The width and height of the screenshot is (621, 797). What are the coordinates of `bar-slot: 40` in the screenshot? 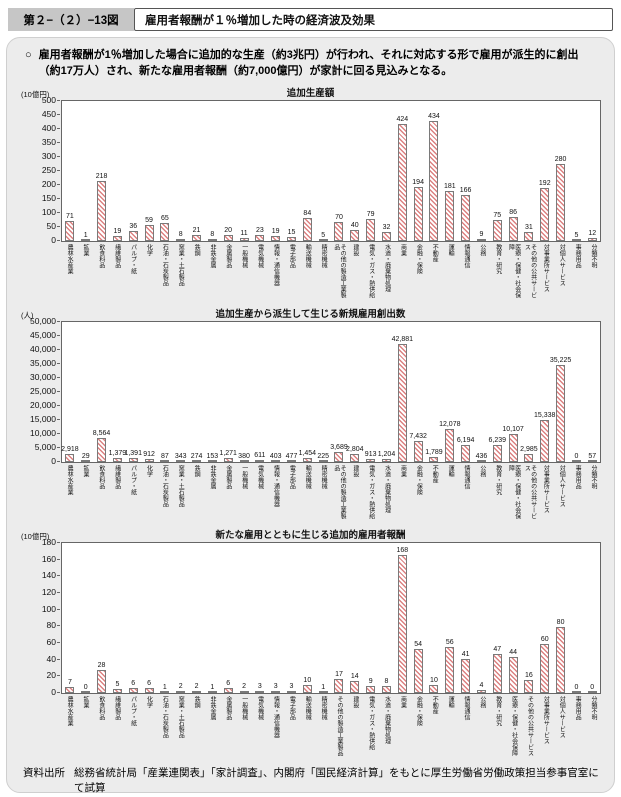 It's located at (355, 171).